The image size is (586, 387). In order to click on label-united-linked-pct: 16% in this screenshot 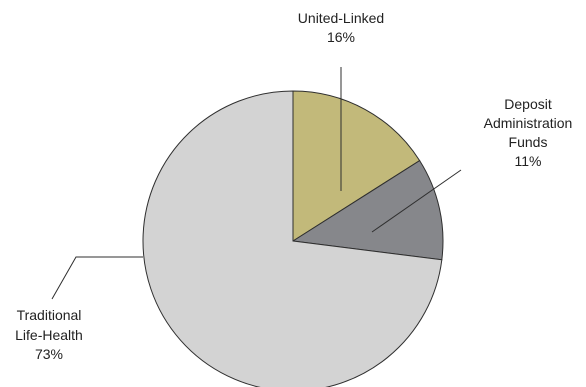, I will do `click(341, 37)`.